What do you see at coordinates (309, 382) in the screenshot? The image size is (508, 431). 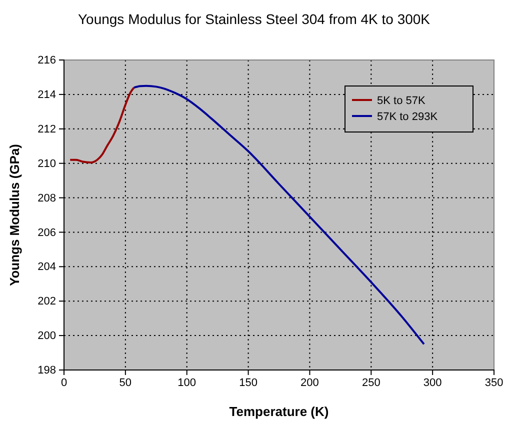 I see `x-tick-label: 200` at bounding box center [309, 382].